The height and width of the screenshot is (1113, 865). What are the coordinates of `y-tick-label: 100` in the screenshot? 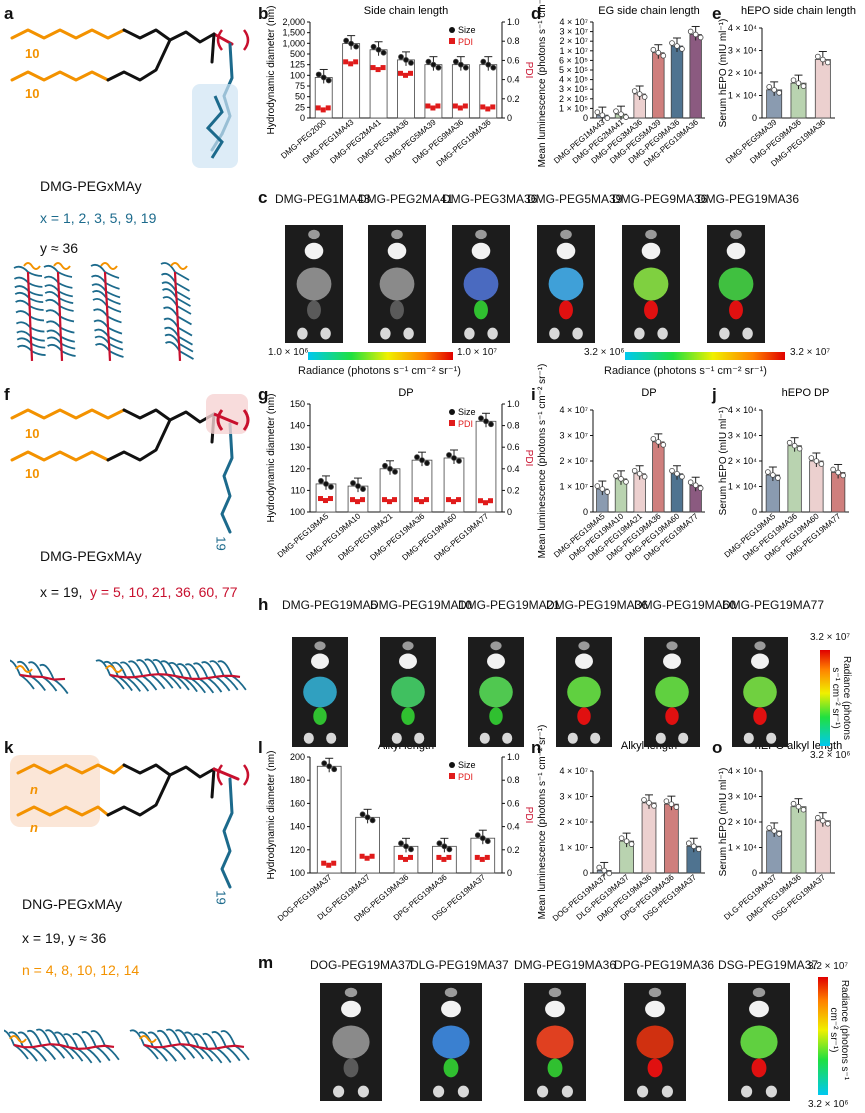 It's located at (297, 75).